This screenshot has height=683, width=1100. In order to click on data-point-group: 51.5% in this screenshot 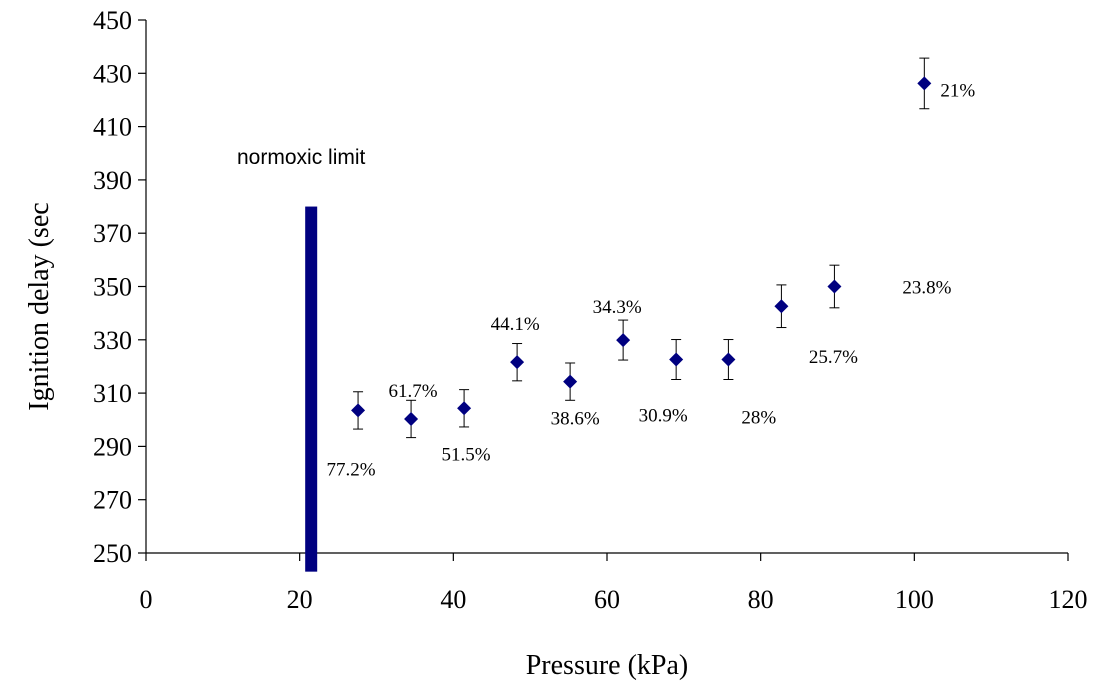, I will do `click(466, 427)`.